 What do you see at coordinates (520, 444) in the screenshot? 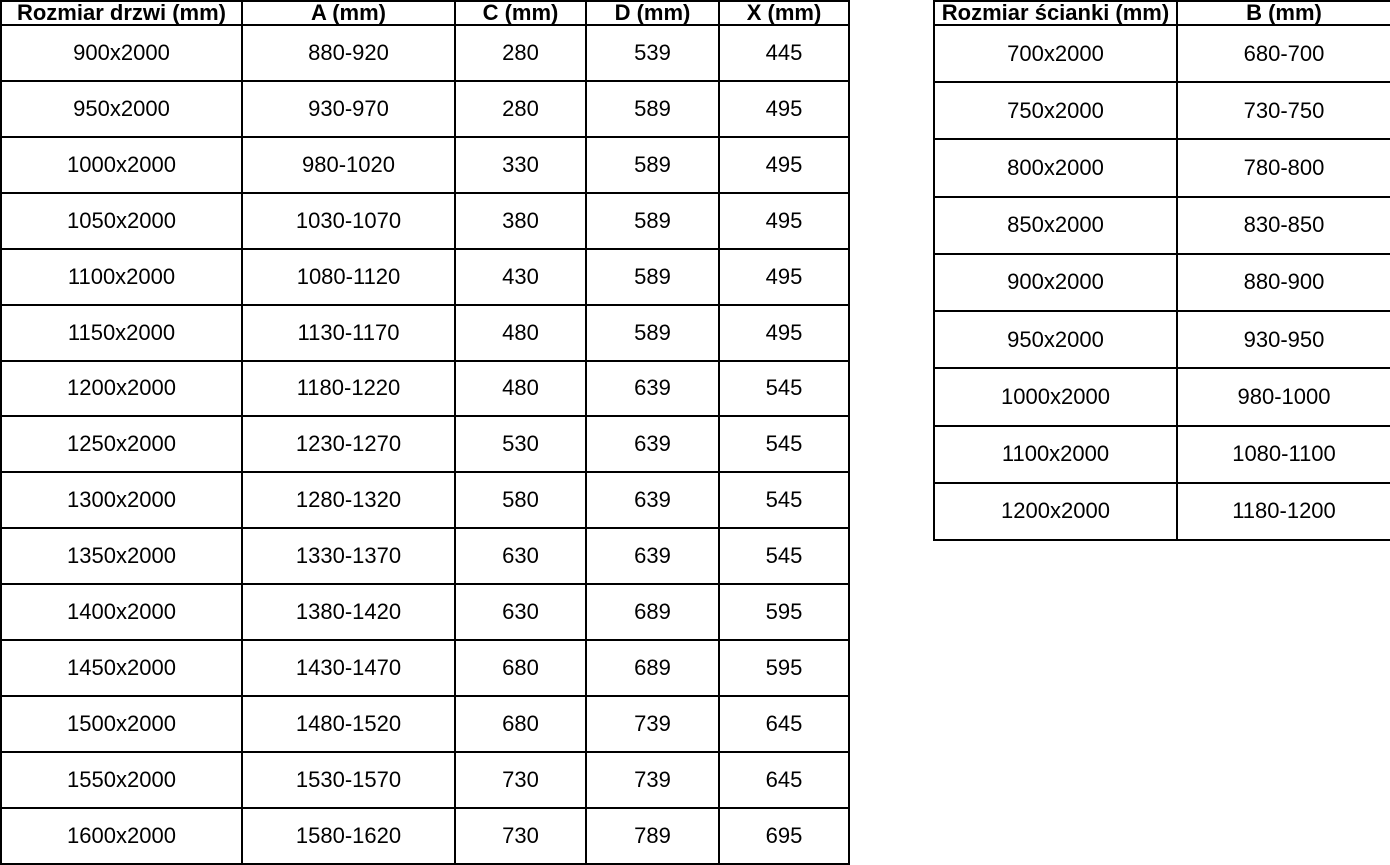
I see `table-cell: 530` at bounding box center [520, 444].